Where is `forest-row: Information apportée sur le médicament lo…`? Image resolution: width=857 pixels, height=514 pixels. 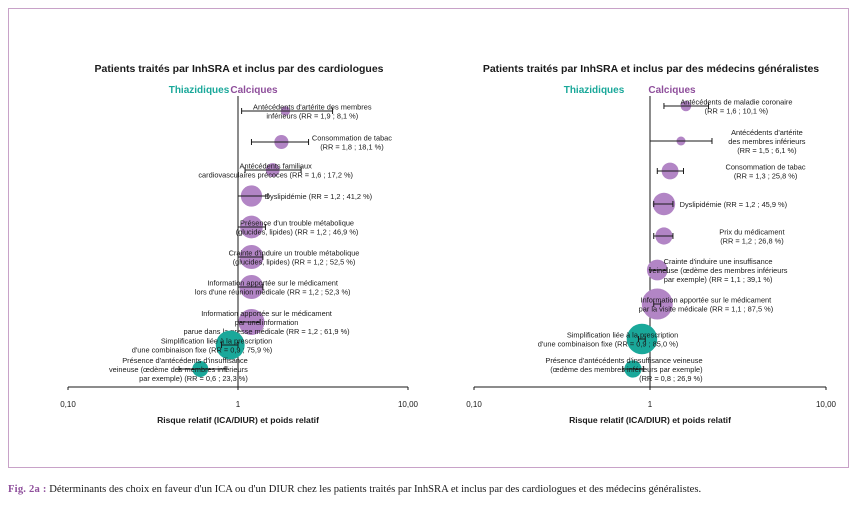 forest-row: Information apportée sur le médicament lo… is located at coordinates (273, 287).